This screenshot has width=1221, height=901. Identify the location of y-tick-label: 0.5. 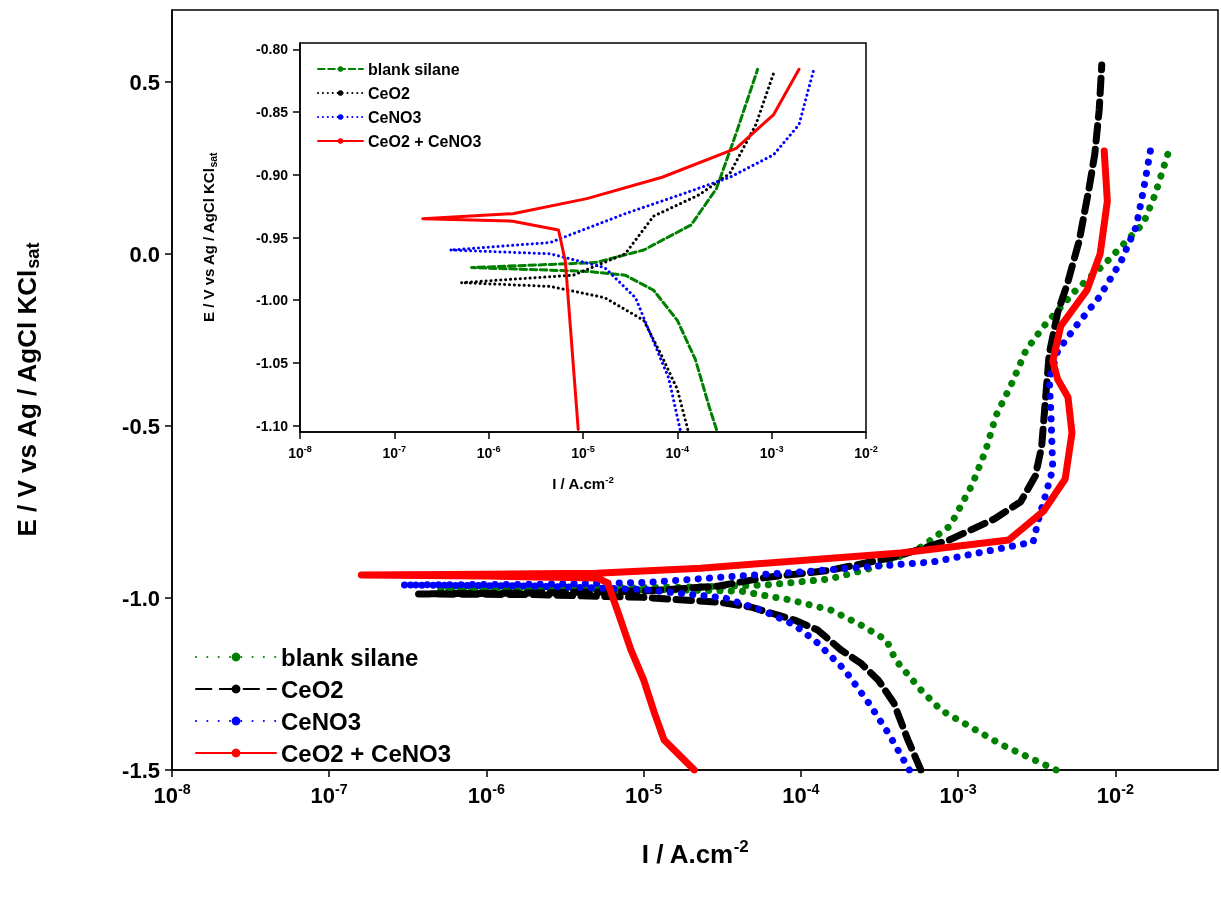
(144, 82).